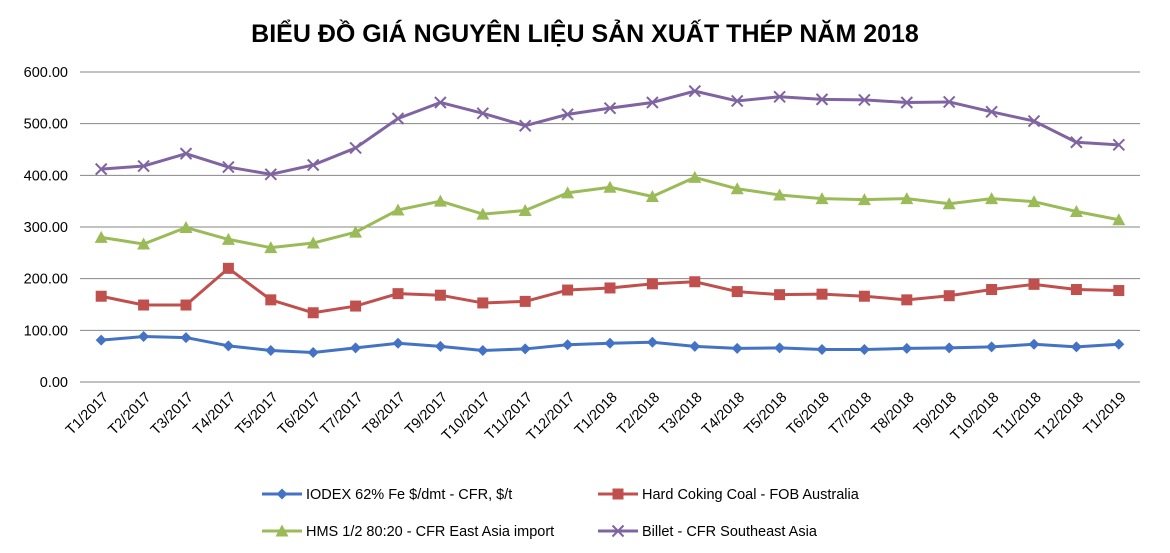 The image size is (1170, 553). What do you see at coordinates (765, 414) in the screenshot?
I see `x-tick-label: T5/2018` at bounding box center [765, 414].